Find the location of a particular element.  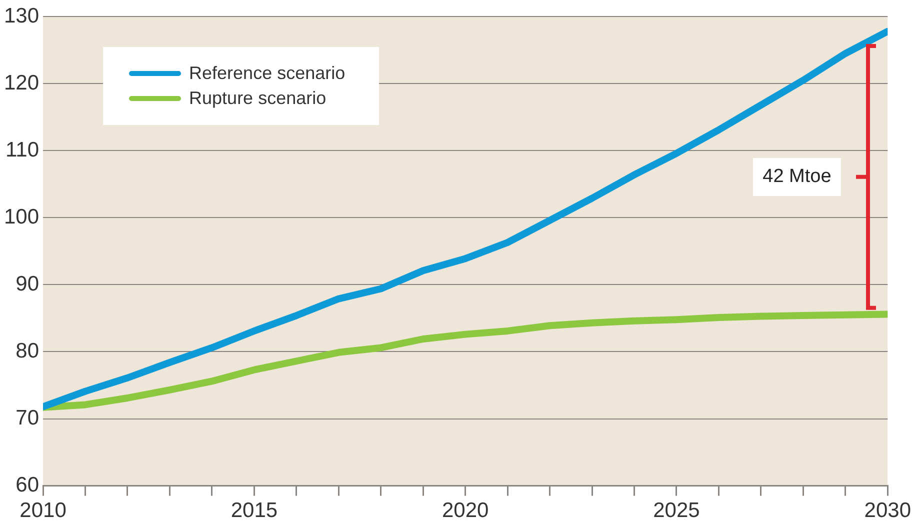

legend-label: Reference scenario is located at coordinates (267, 73).